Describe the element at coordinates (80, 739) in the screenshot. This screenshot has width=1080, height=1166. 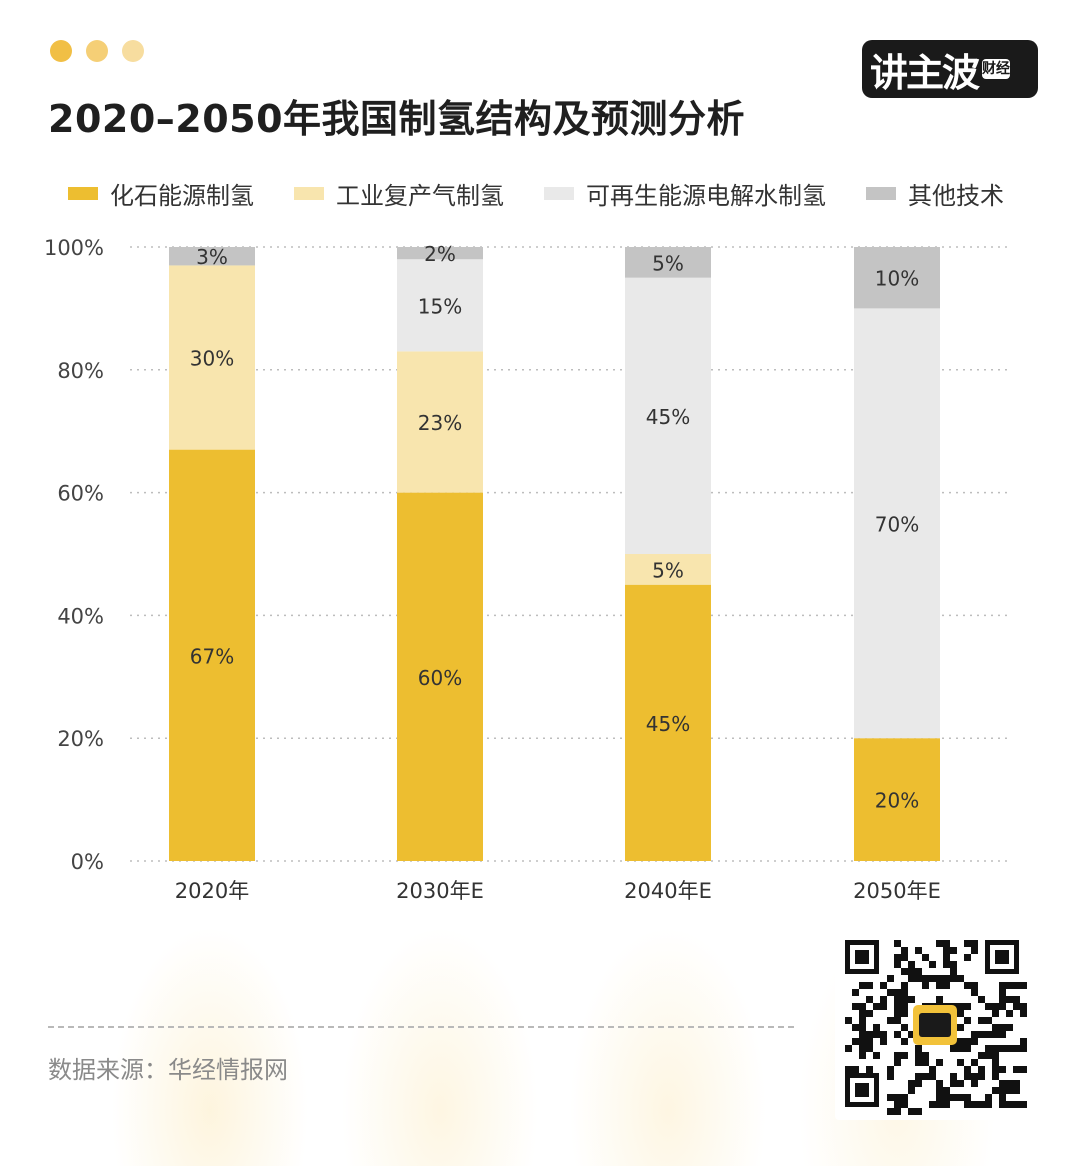
I see `y-tick-label-1: 20%` at that location.